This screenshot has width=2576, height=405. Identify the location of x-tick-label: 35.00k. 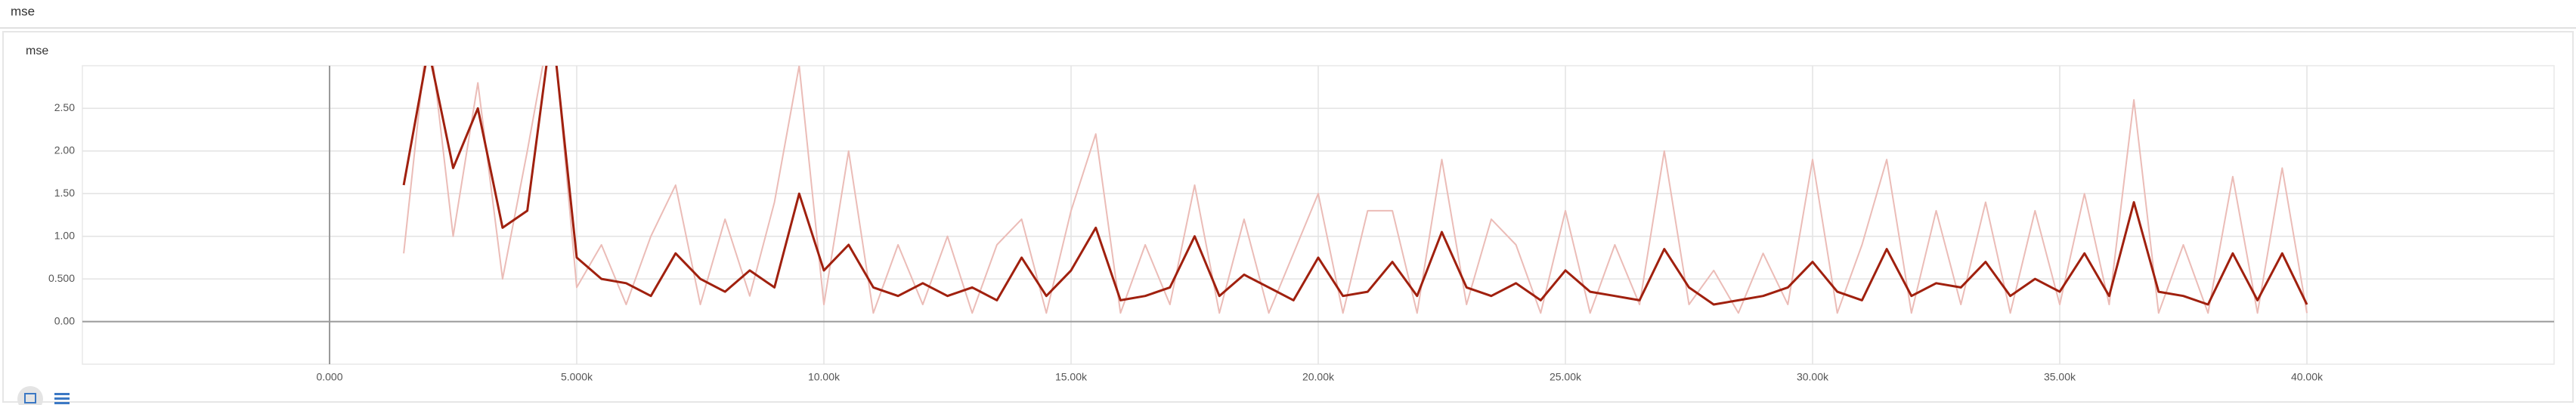
(2060, 377).